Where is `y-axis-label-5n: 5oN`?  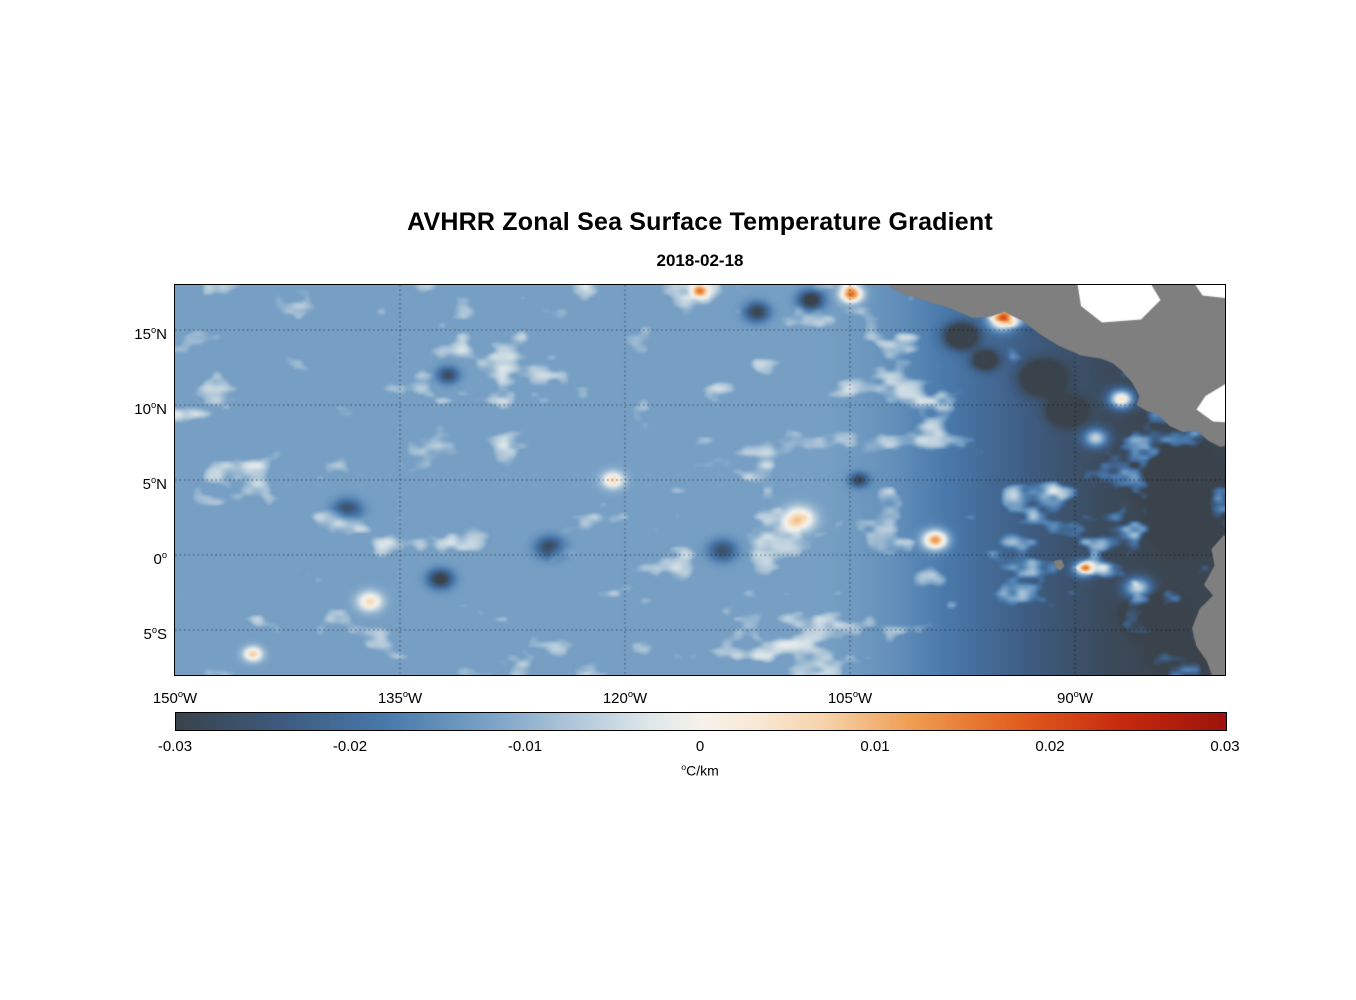 y-axis-label-5n: 5oN is located at coordinates (136, 482).